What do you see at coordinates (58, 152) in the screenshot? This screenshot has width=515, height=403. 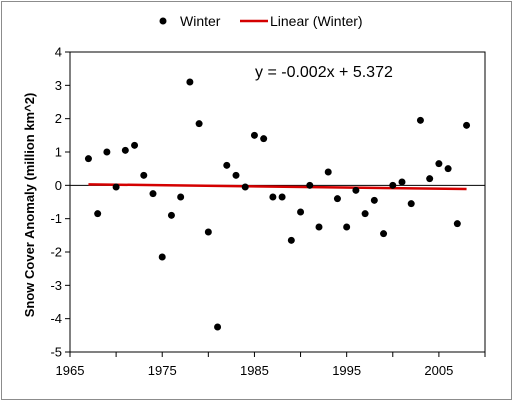 I see `y-tick-label: 1` at bounding box center [58, 152].